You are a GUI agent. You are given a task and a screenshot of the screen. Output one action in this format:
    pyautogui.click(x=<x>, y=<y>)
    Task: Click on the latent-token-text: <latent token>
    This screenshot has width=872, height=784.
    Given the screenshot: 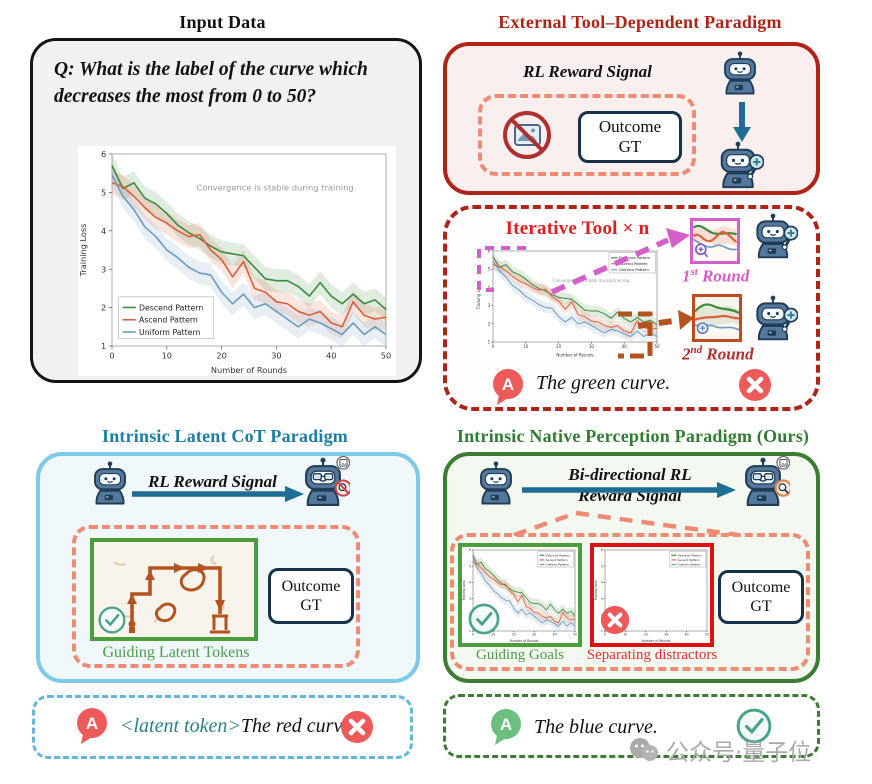 What is the action you would take?
    pyautogui.click(x=180, y=726)
    